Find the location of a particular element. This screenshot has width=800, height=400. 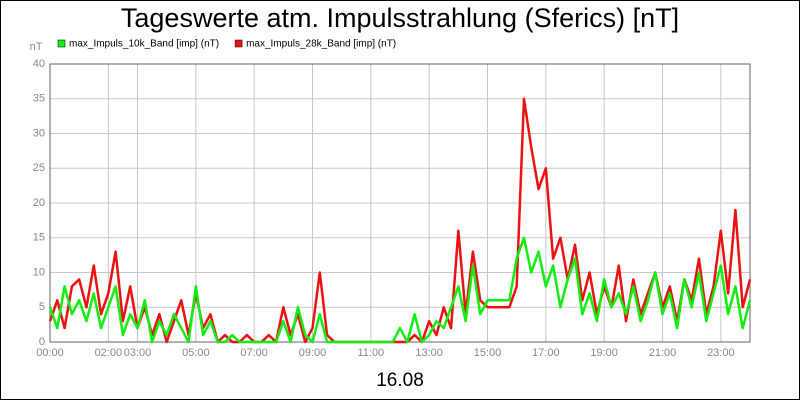

x-tick-label: 21:00 is located at coordinates (663, 353).